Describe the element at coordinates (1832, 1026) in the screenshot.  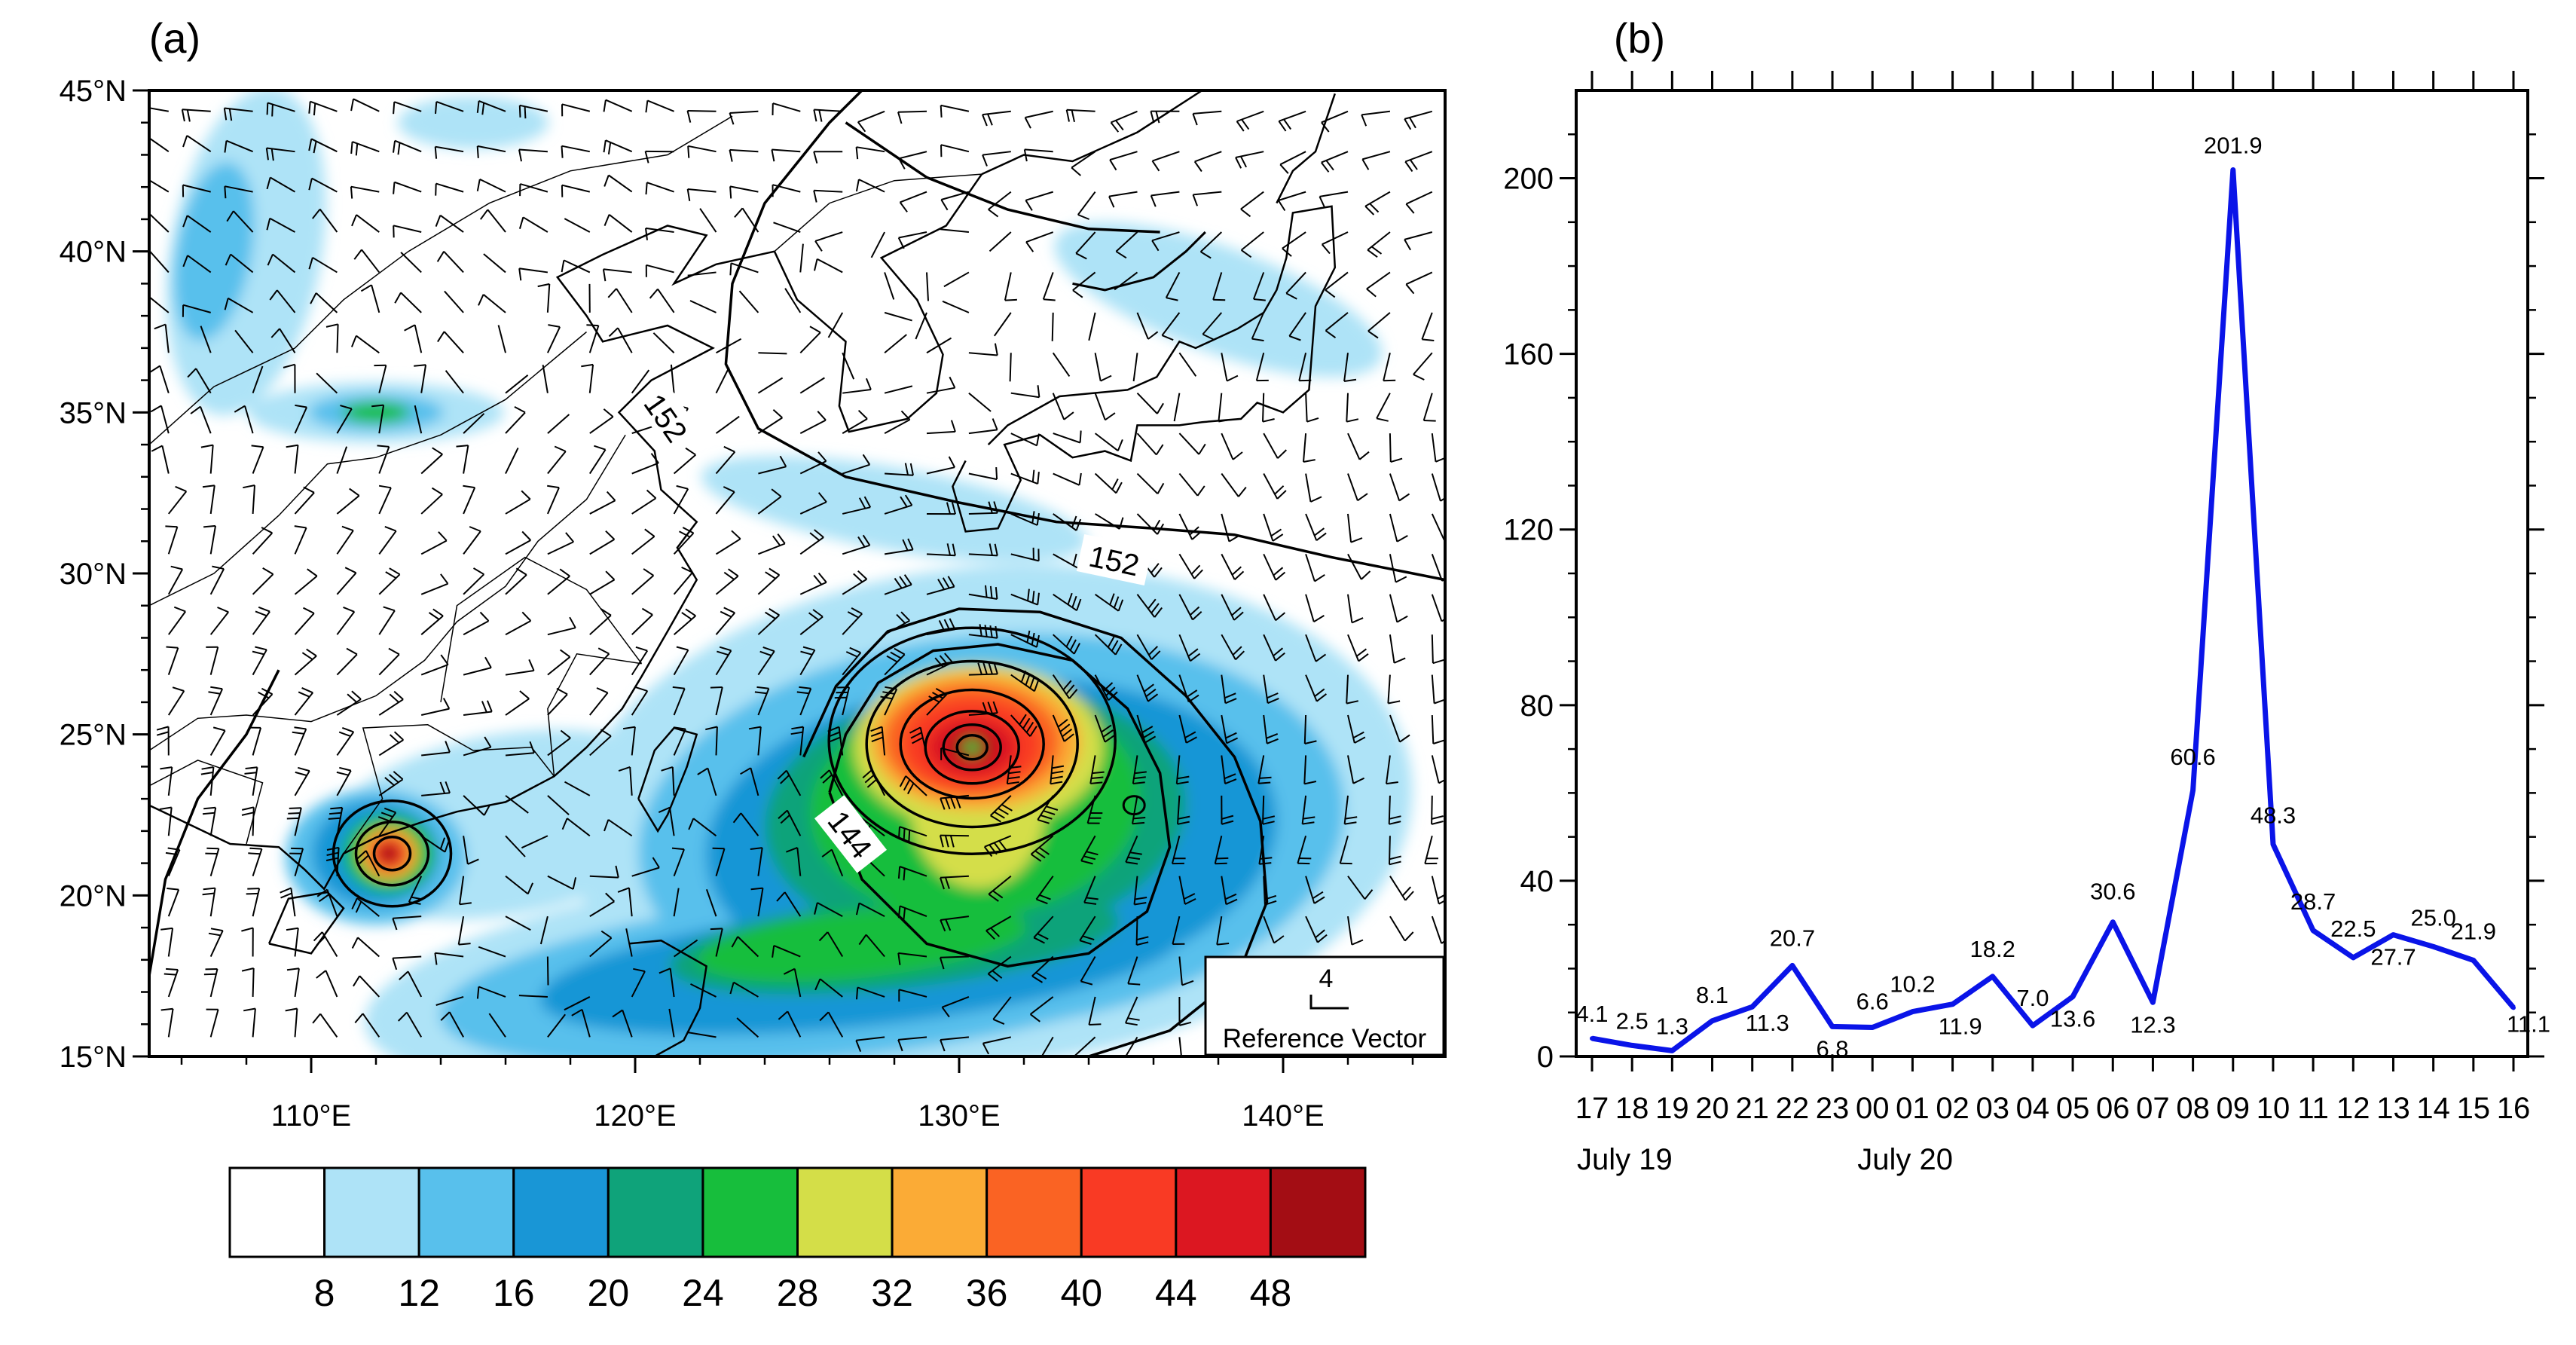
I see `chart-b-point` at that location.